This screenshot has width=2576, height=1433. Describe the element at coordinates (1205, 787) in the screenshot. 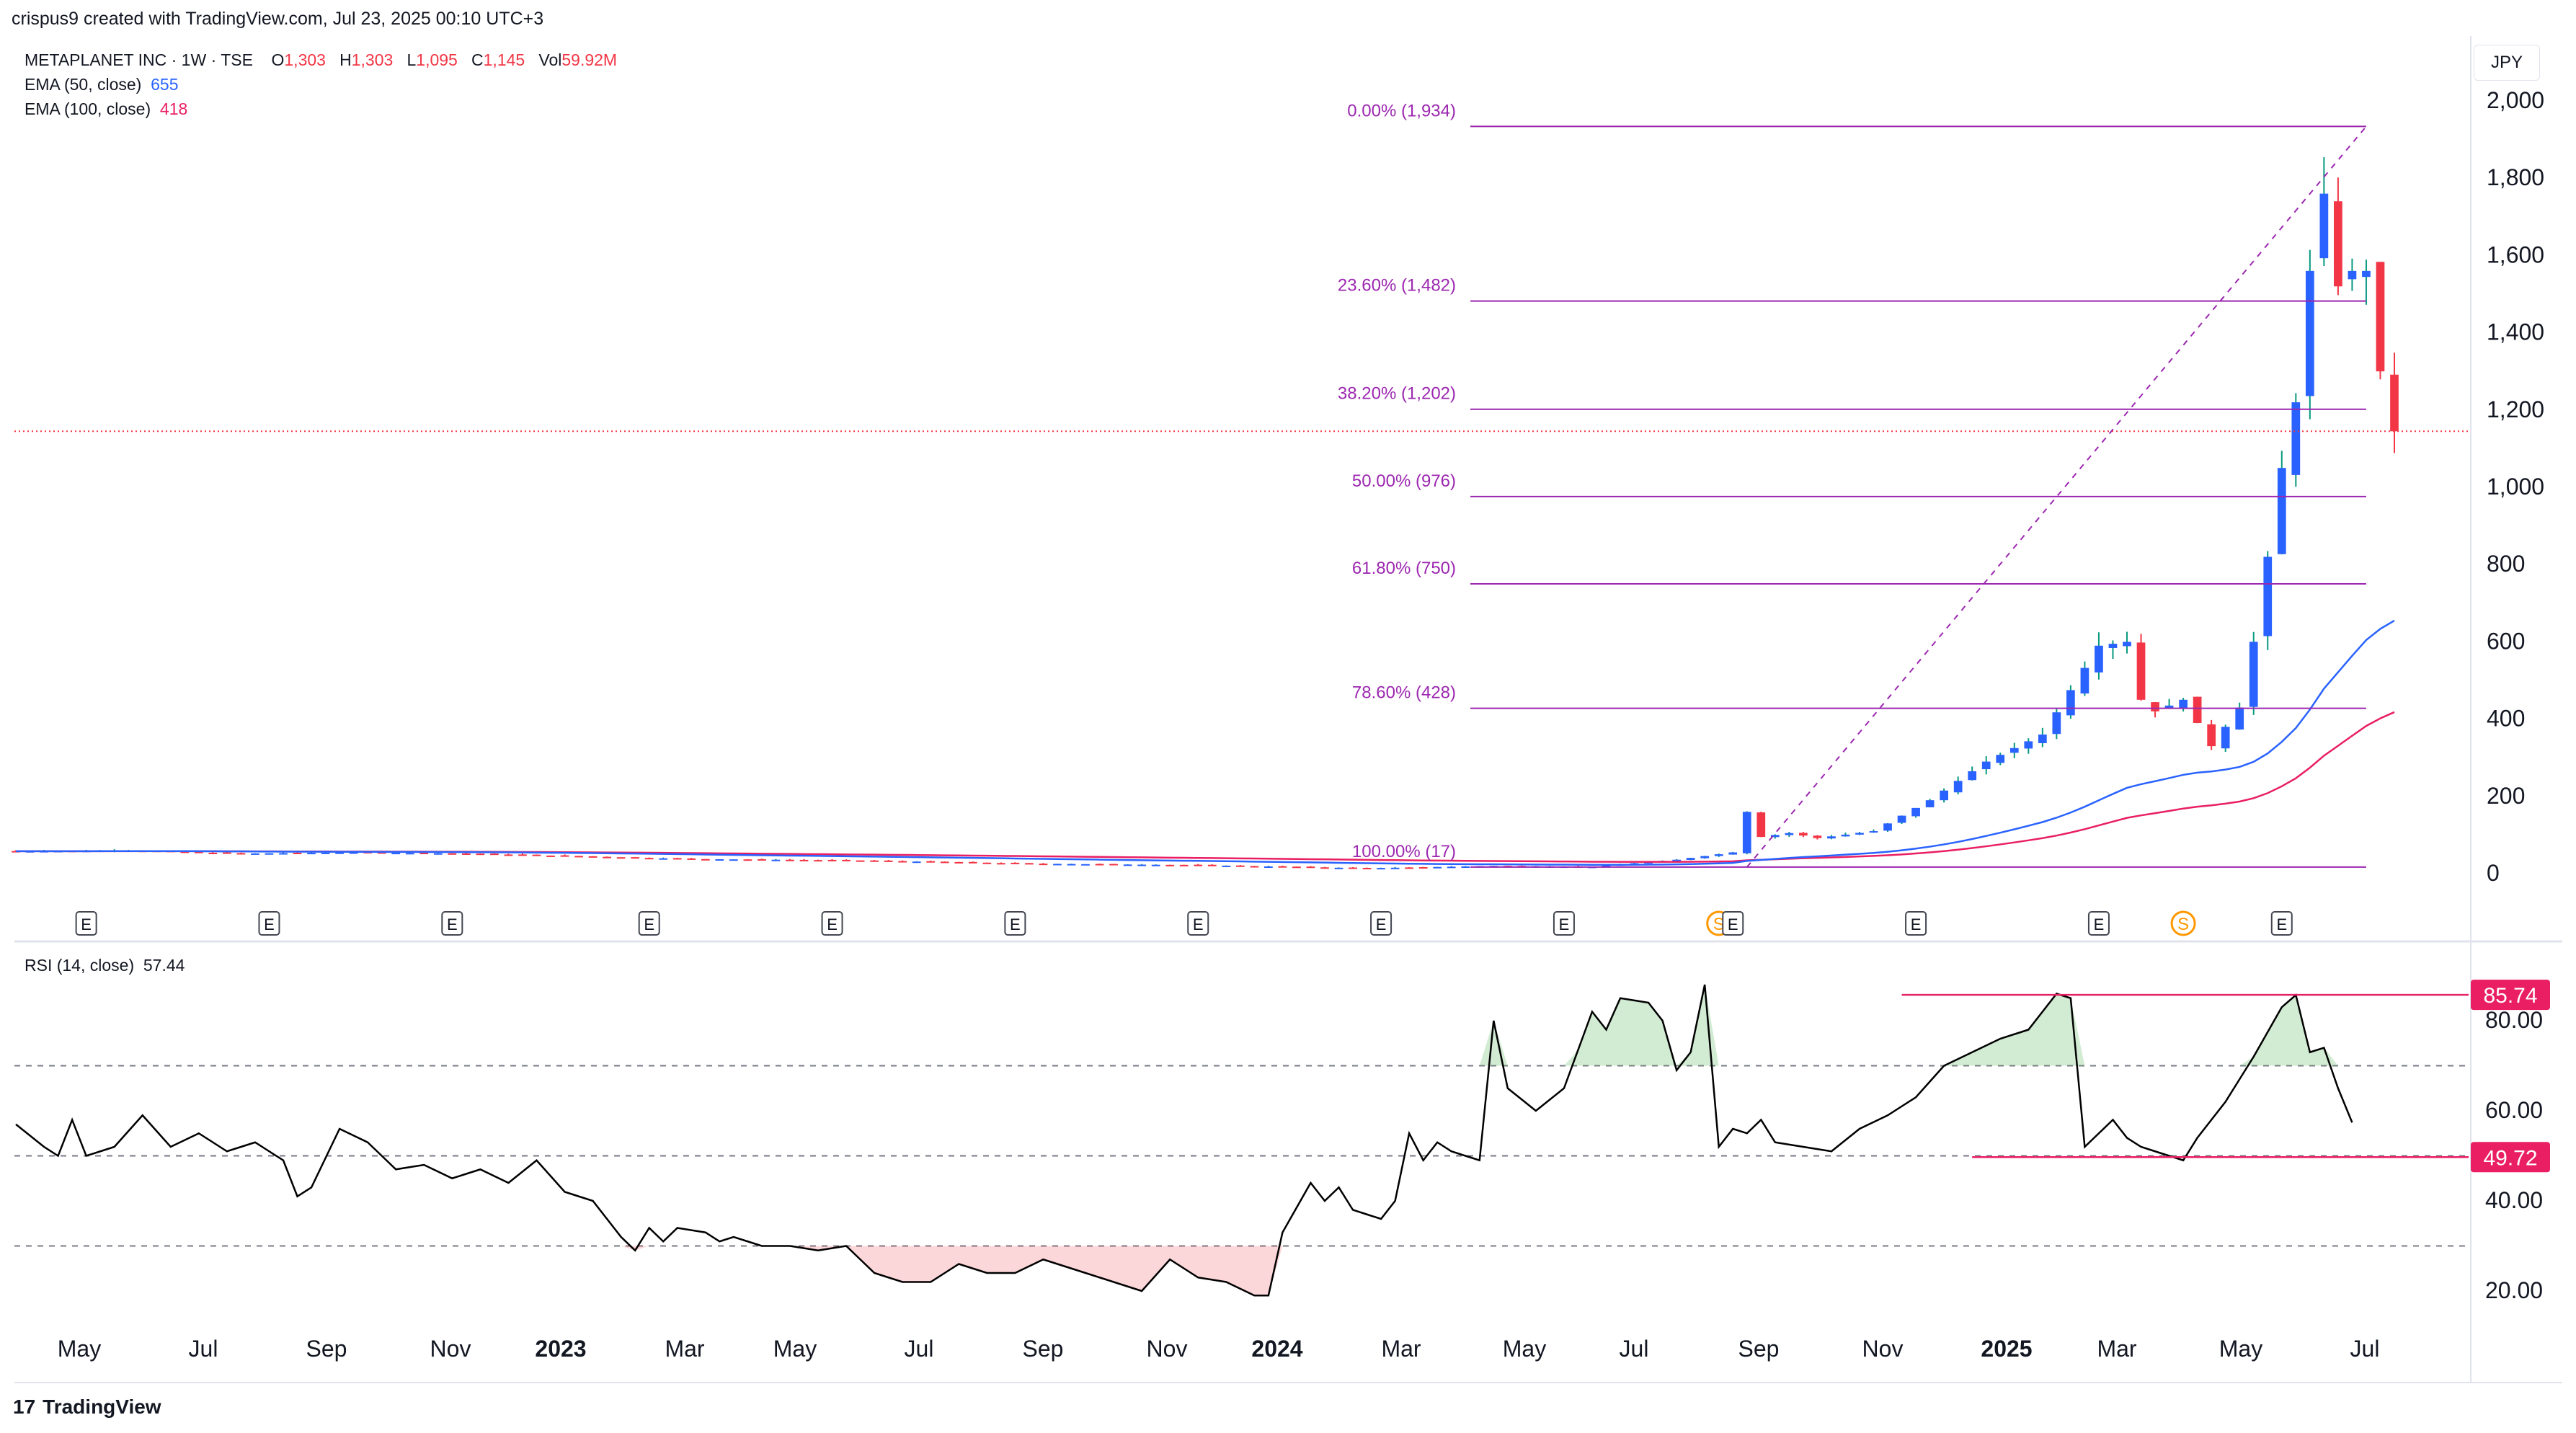

I see `ema100-line` at that location.